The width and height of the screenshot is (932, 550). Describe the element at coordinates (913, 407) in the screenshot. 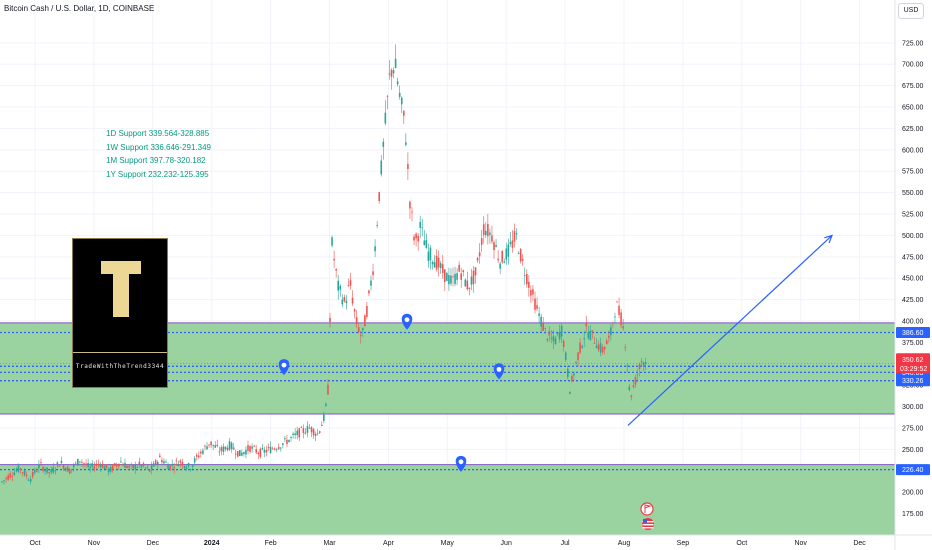

I see `y-tick-label: 300.00` at that location.